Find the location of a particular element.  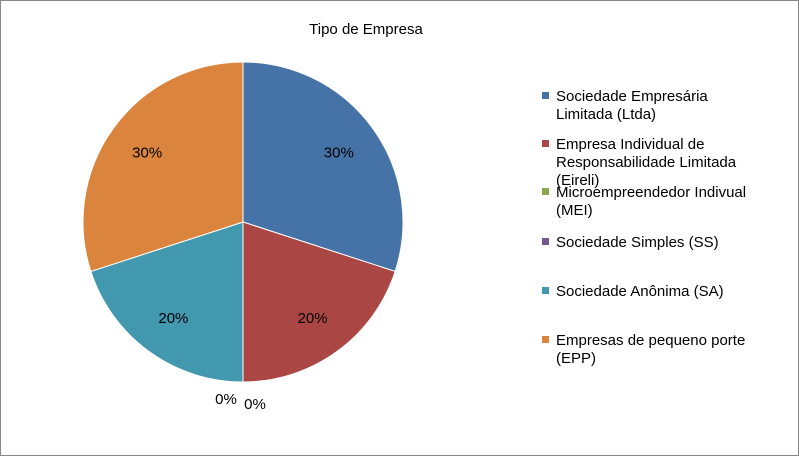

legend-key-microempreendedor-indivual-mei is located at coordinates (545, 191).